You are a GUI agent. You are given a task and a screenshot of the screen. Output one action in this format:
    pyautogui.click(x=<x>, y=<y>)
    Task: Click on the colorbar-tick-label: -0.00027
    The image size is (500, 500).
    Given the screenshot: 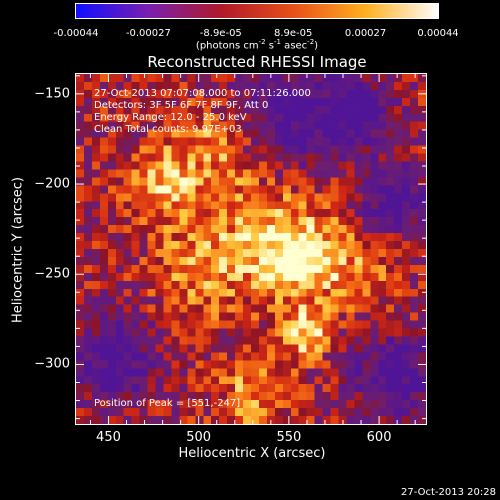 What is the action you would take?
    pyautogui.click(x=148, y=33)
    